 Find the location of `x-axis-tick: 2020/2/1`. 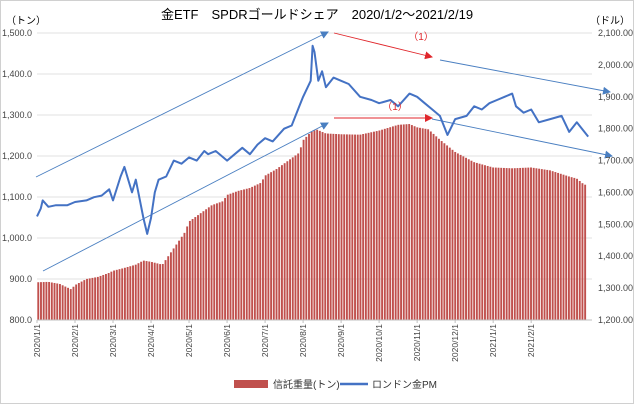

x-axis-tick: 2020/2/1 is located at coordinates (75, 340).